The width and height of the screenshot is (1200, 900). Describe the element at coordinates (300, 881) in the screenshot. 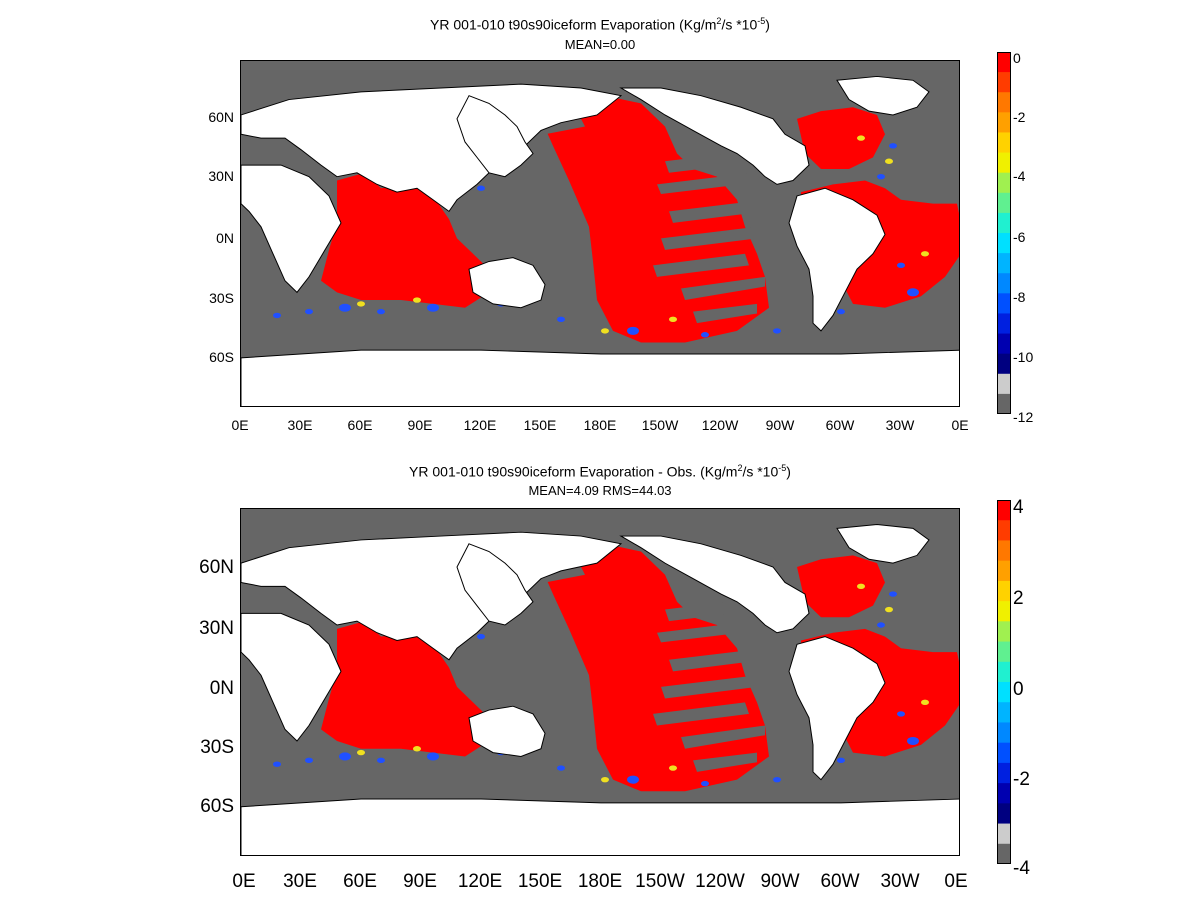

I see `lon-label: 30E` at that location.